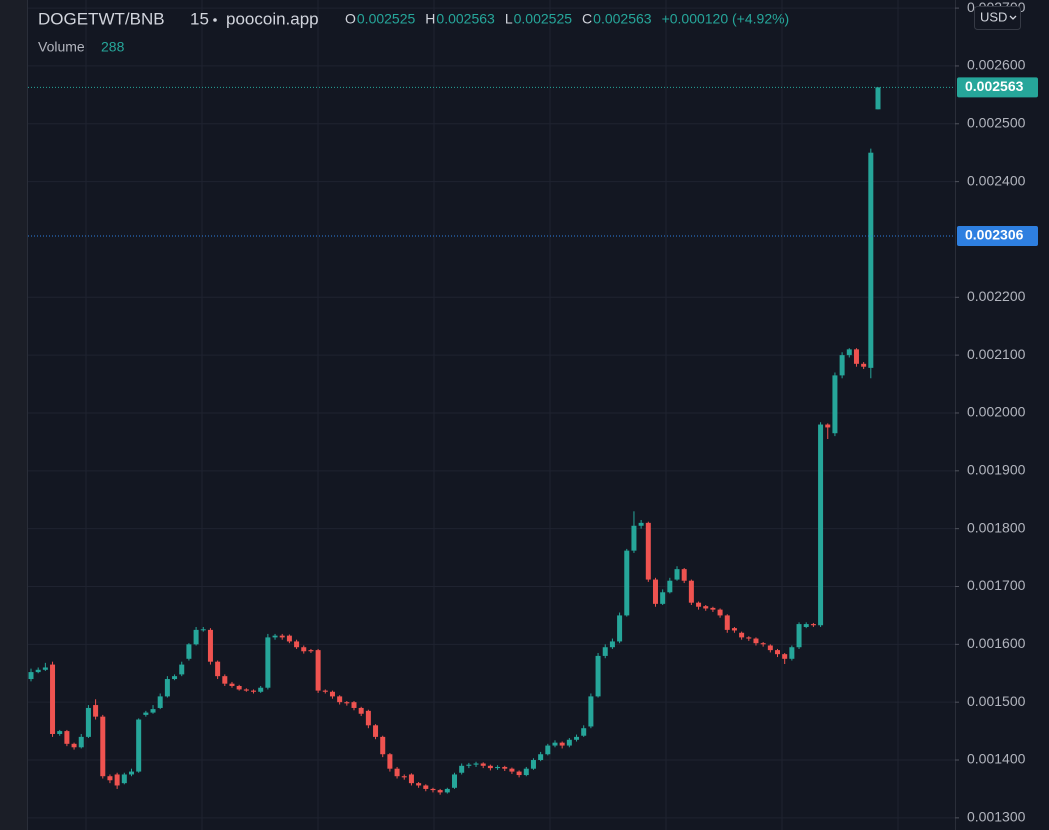 This screenshot has height=830, width=1049. Describe the element at coordinates (350, 19) in the screenshot. I see `ohlc-key: O` at that location.